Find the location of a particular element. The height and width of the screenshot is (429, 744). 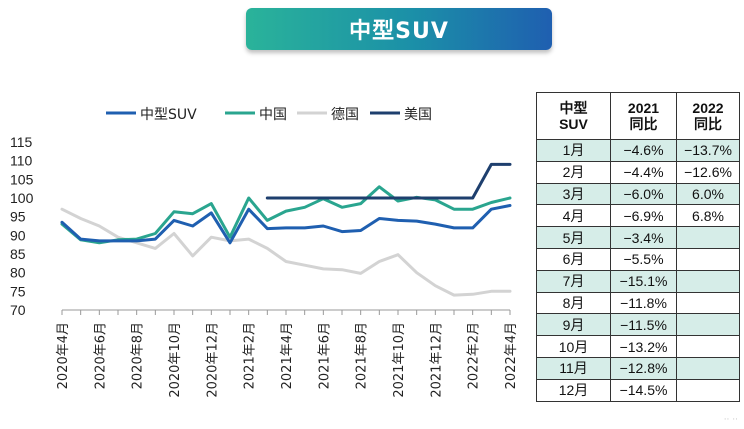

yoy-2022-cell: −12.6% is located at coordinates (708, 172).